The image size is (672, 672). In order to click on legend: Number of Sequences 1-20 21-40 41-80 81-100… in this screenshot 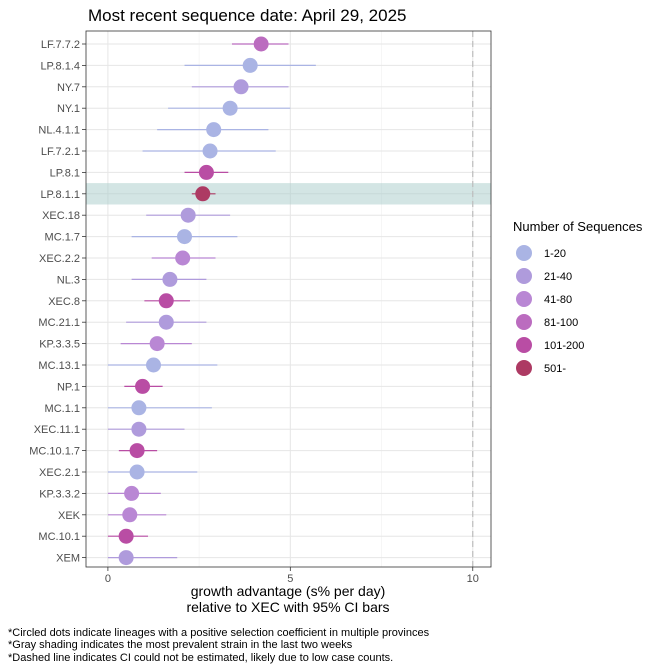, I will do `click(578, 297)`.